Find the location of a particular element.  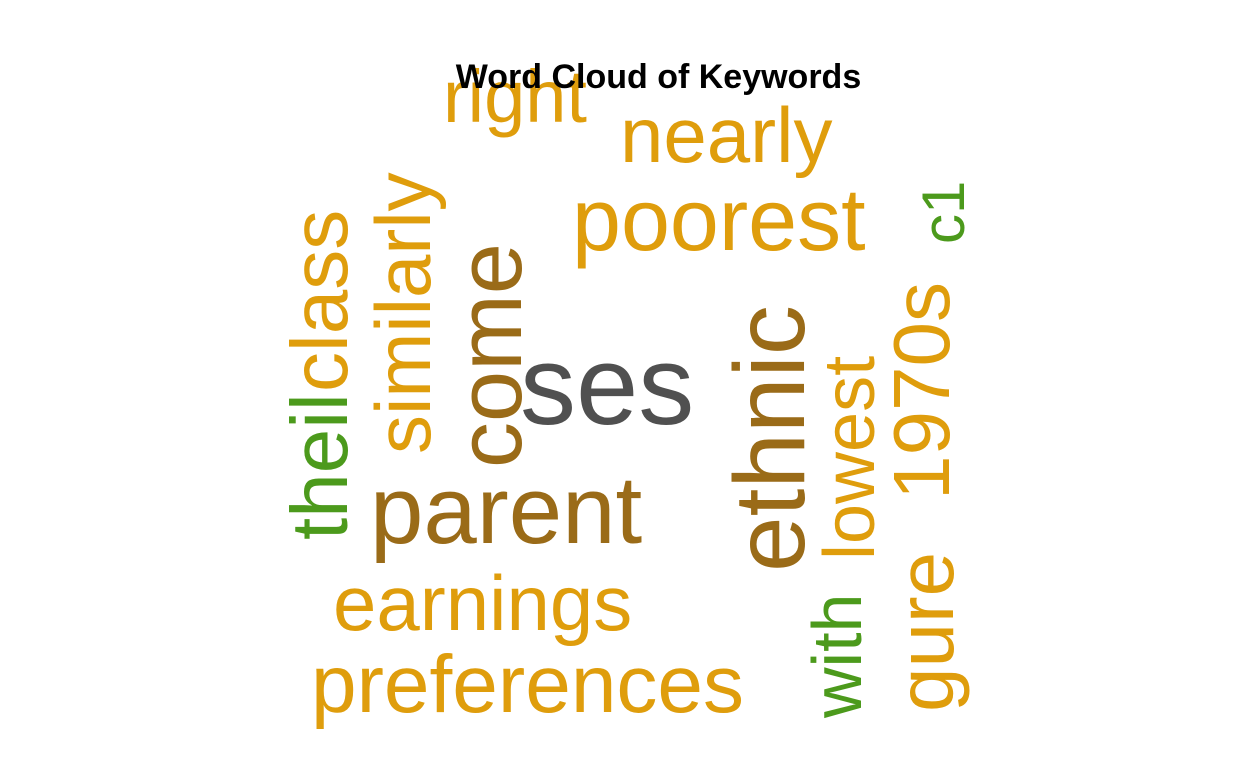

word-poorest: poorest is located at coordinates (719, 219).